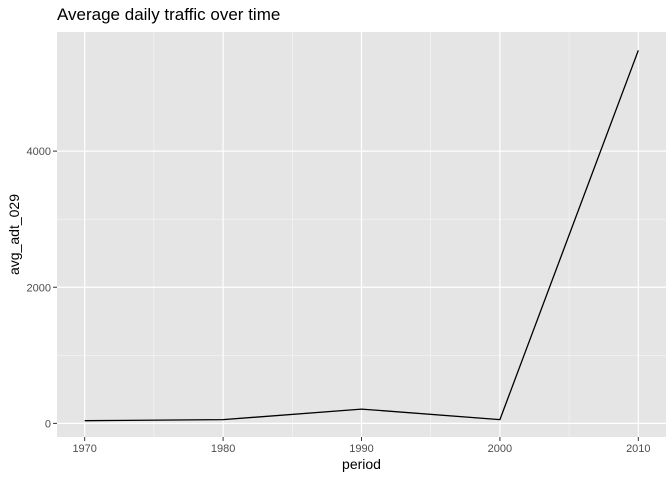  I want to click on y-tick-label: 0, so click(48, 424).